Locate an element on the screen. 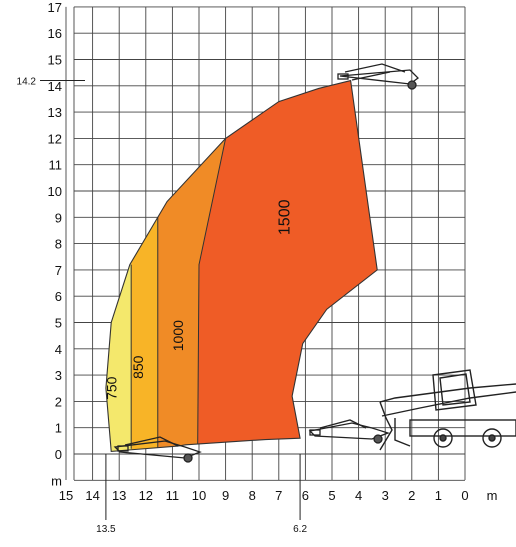 The height and width of the screenshot is (547, 516). x-tick-label: 12 is located at coordinates (146, 495).